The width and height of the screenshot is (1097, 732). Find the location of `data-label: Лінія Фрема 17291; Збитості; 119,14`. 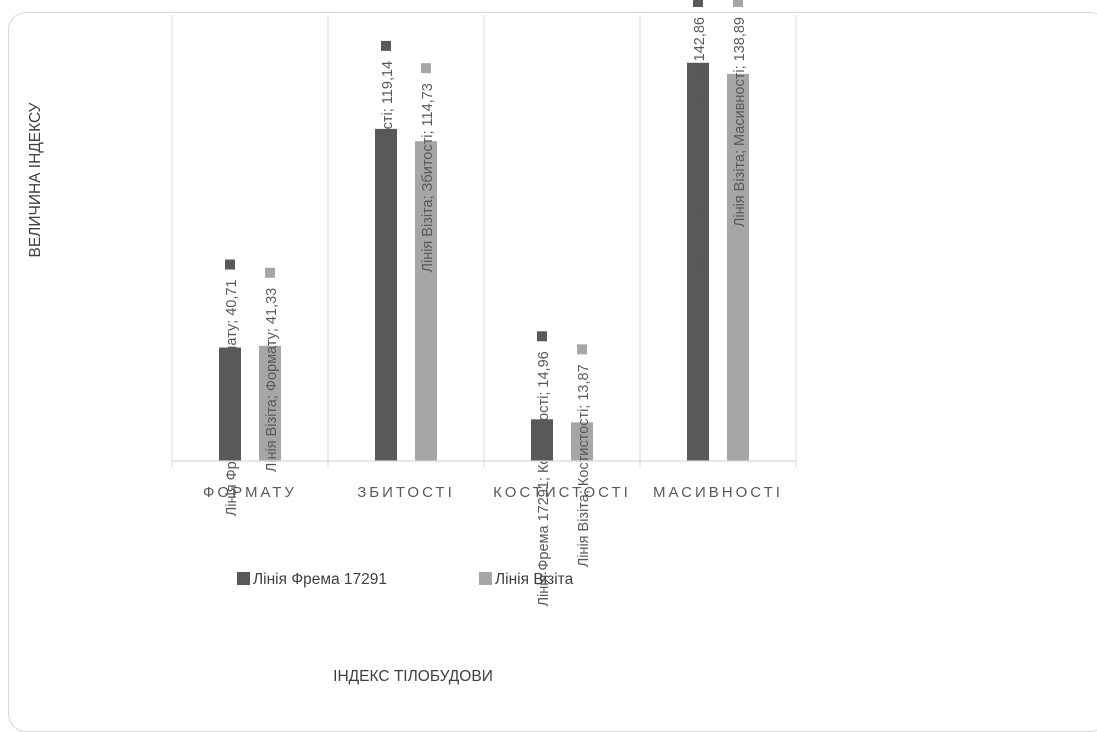

data-label: Лінія Фрема 17291; Збитості; 119,14 is located at coordinates (388, 182).